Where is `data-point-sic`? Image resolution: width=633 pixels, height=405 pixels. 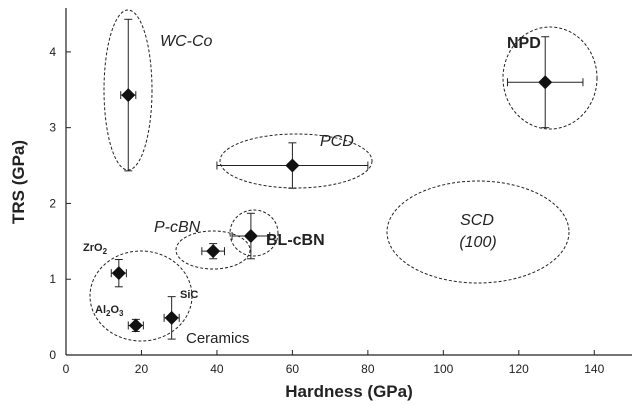 data-point-sic is located at coordinates (171, 317).